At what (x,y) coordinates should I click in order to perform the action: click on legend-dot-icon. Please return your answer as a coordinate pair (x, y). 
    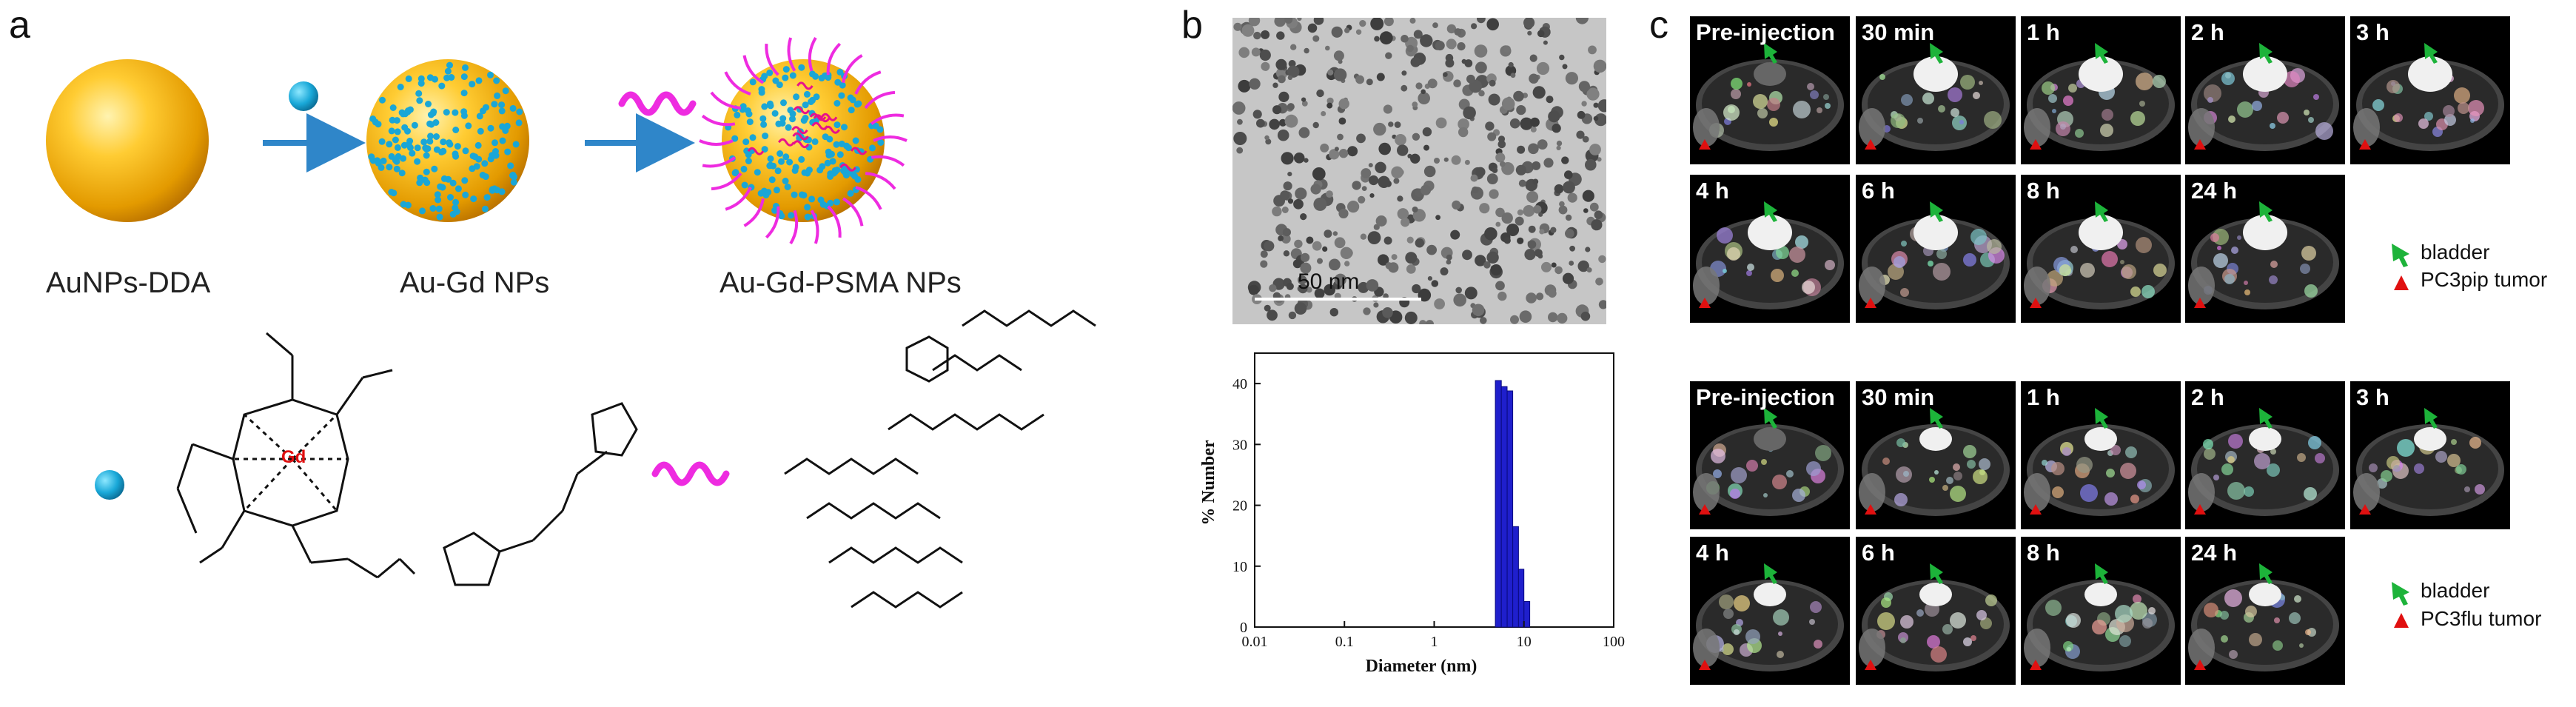
    Looking at the image, I should click on (109, 485).